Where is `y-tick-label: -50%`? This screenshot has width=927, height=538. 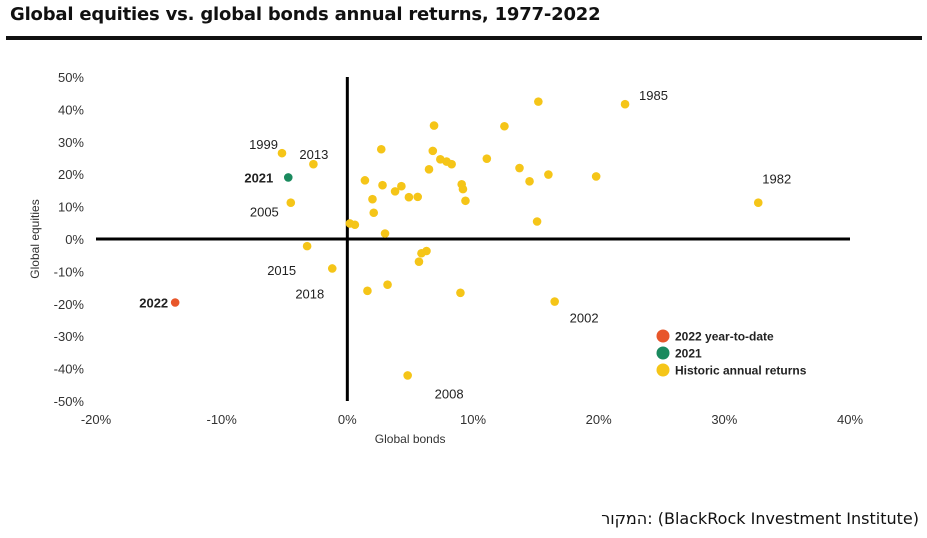
y-tick-label: -50% is located at coordinates (69, 401).